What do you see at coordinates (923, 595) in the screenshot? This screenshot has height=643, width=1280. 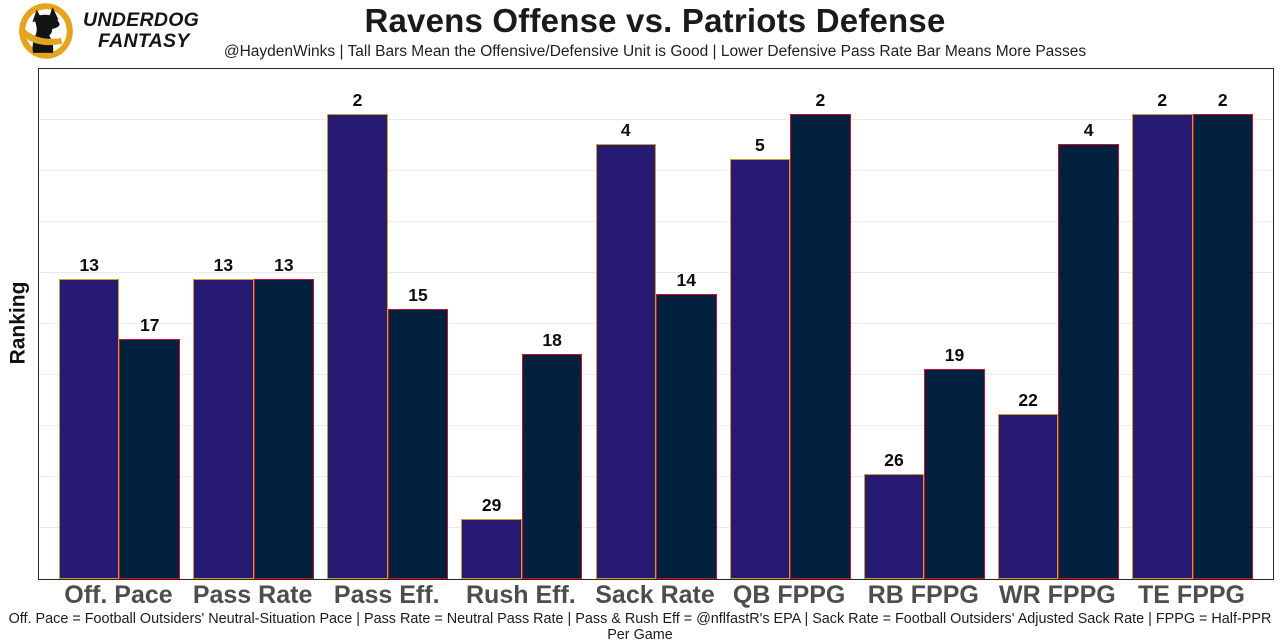 I see `x-axis-label-rb-fppg: RB FPPG` at bounding box center [923, 595].